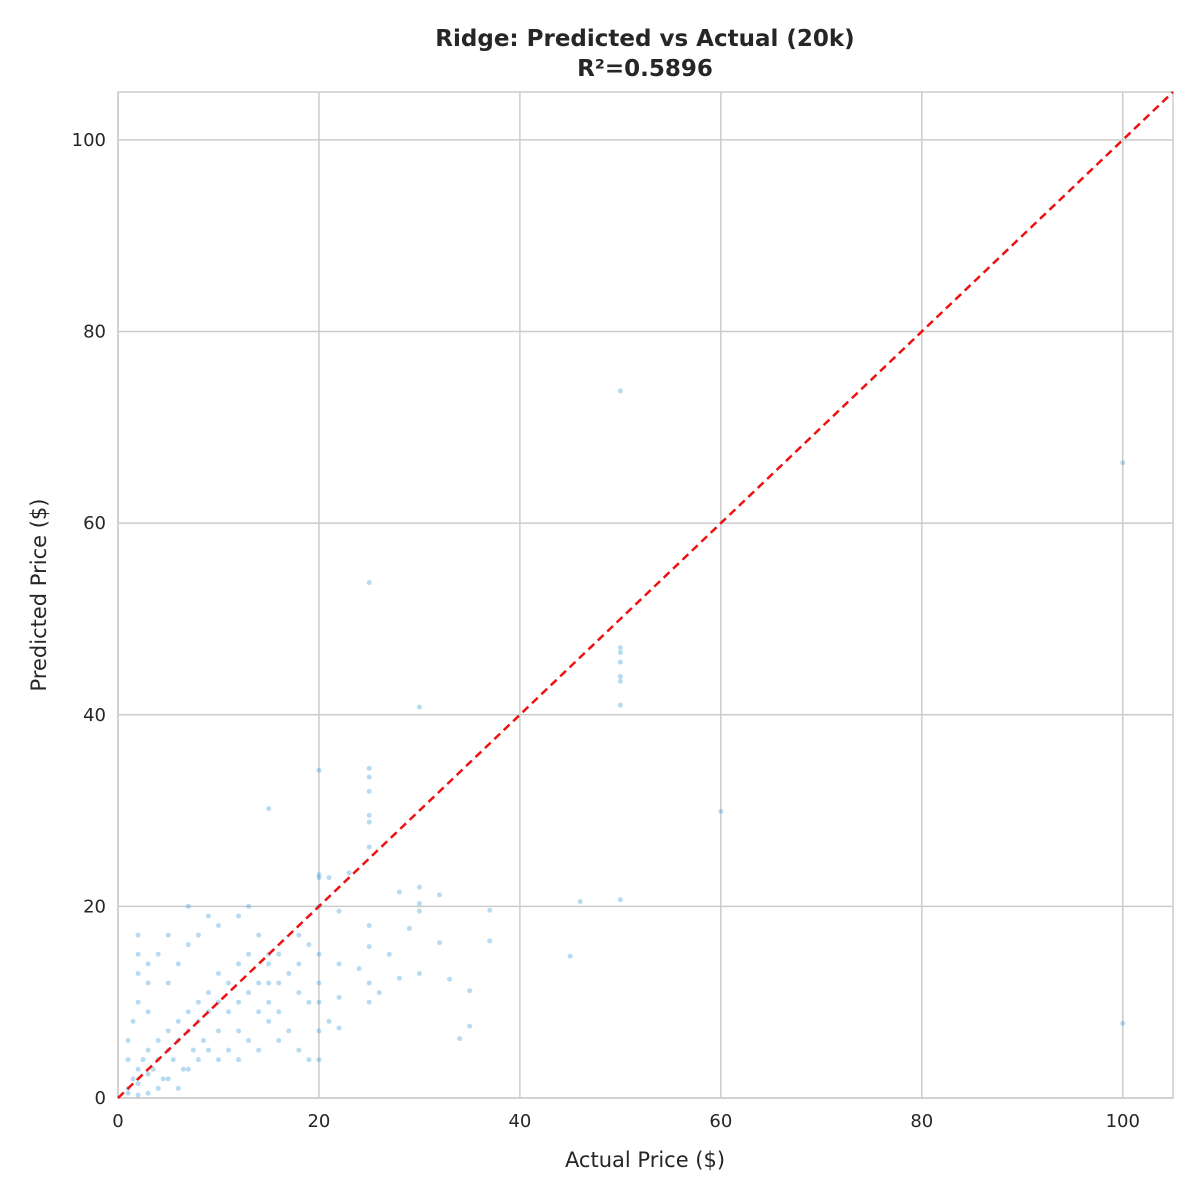 The width and height of the screenshot is (1200, 1204). I want to click on x-tick-label: 0, so click(117, 1121).